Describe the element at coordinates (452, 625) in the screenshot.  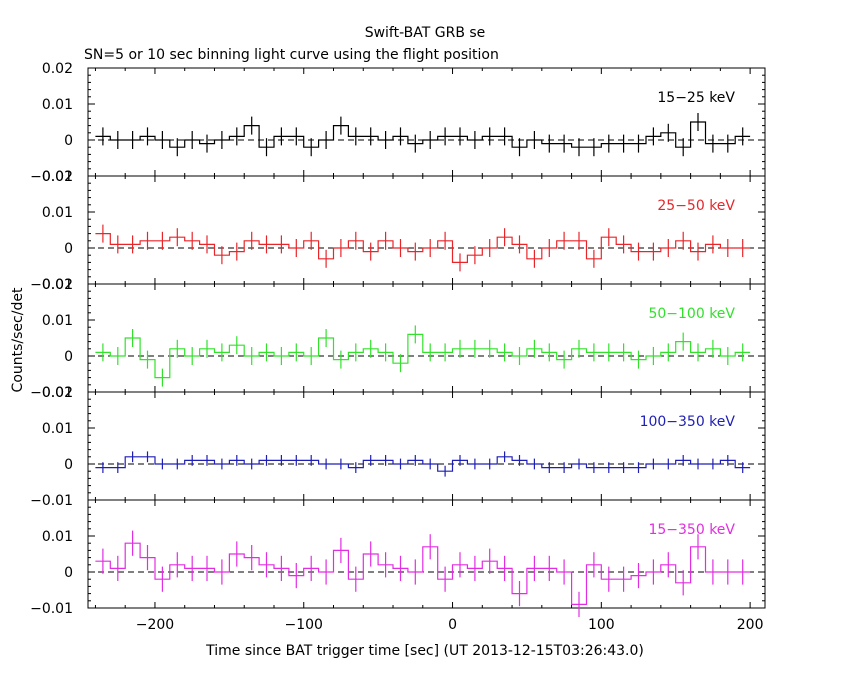
I see `x-tick-label: 0` at that location.